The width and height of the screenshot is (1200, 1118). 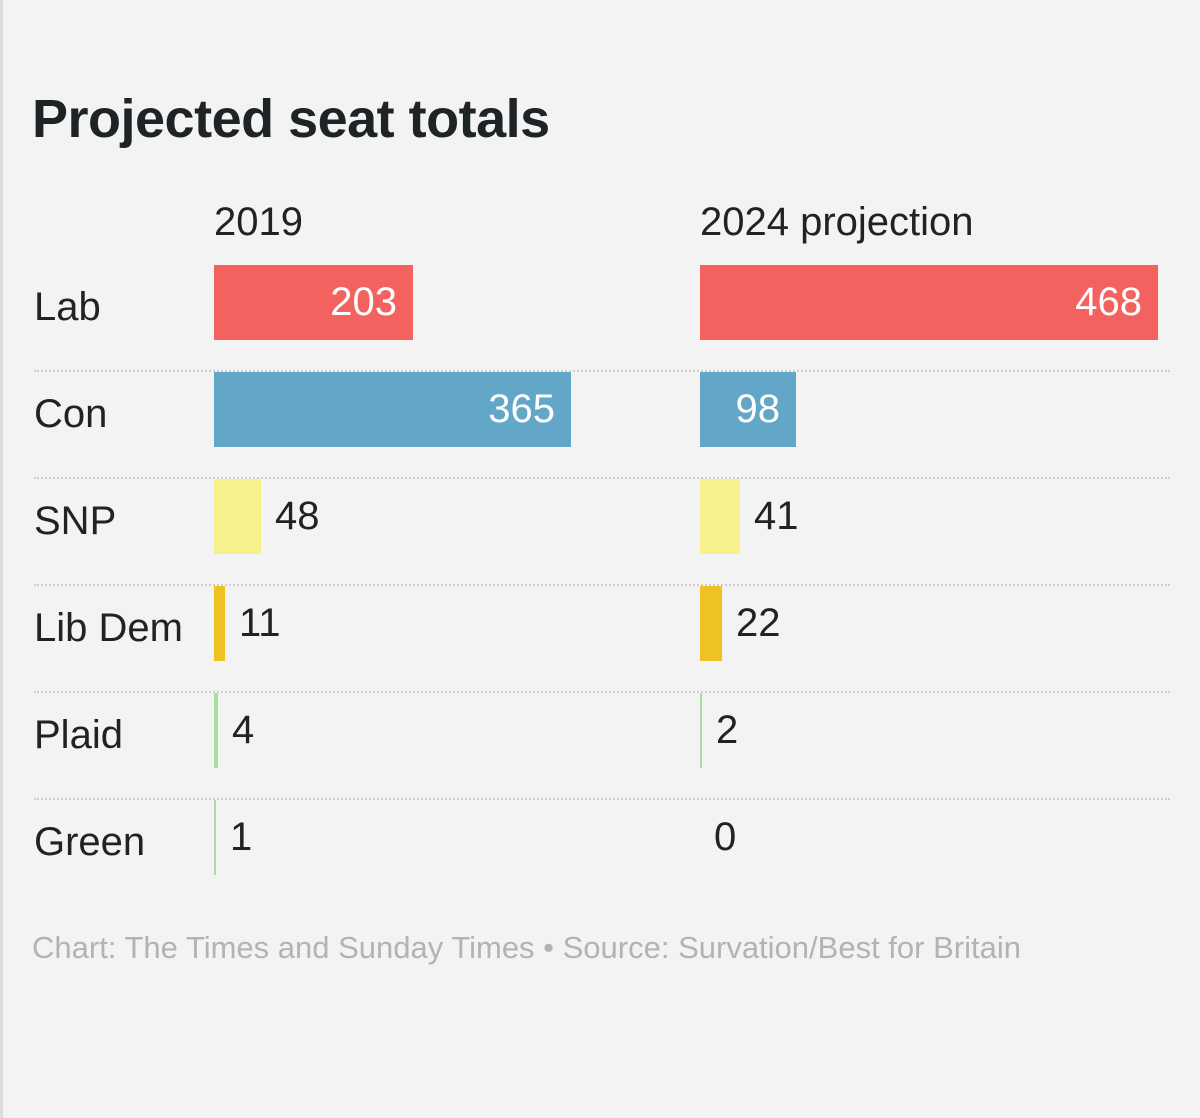 I want to click on data-label: 468, so click(x=1108, y=302).